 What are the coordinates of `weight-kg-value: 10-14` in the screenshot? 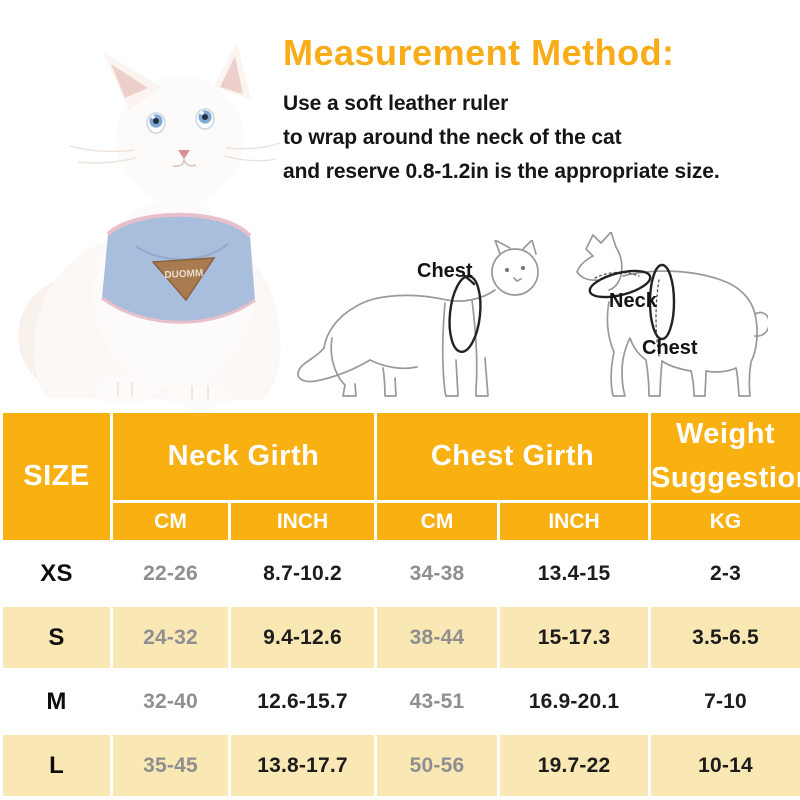 It's located at (724, 765).